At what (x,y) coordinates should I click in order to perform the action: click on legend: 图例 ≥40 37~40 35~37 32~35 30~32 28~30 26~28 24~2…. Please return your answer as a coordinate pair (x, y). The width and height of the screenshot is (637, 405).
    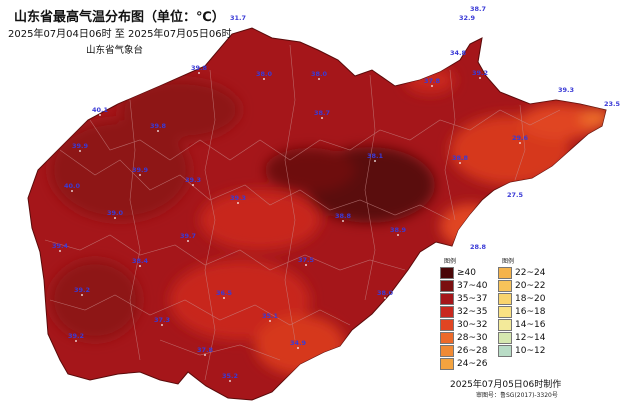
    Looking at the image, I should click on (496, 317).